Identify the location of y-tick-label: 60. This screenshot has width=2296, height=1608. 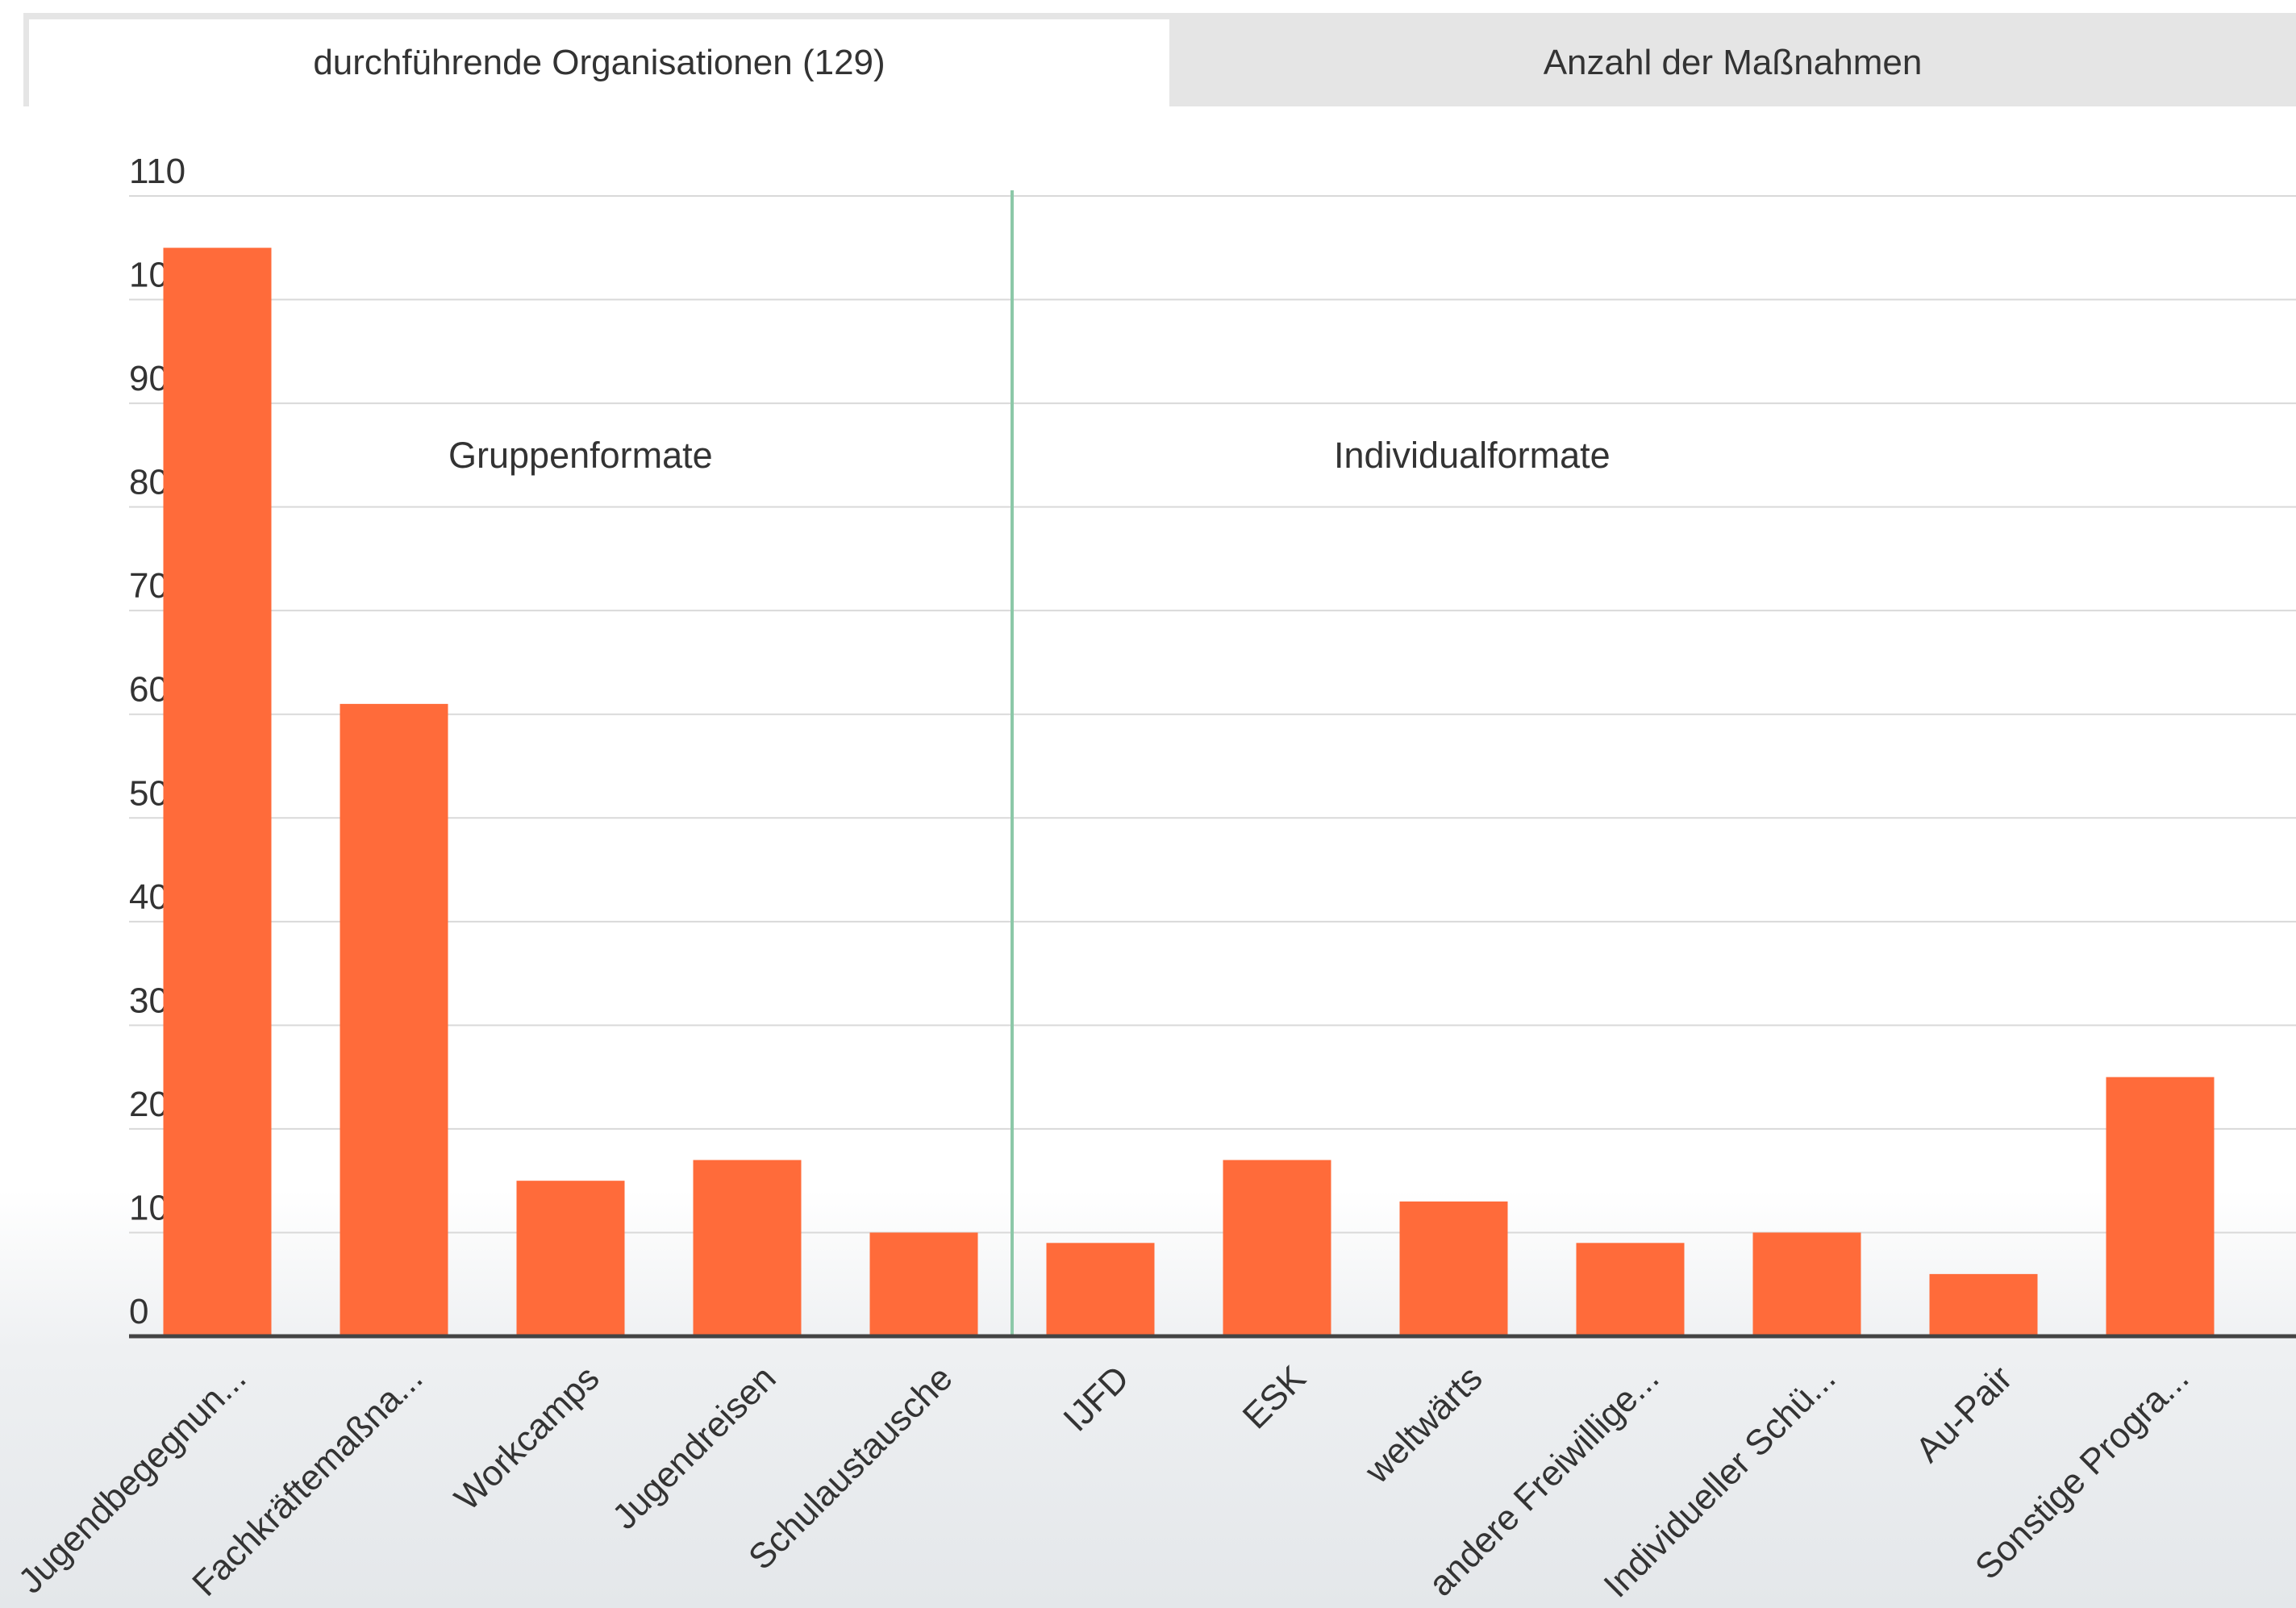
(149, 690).